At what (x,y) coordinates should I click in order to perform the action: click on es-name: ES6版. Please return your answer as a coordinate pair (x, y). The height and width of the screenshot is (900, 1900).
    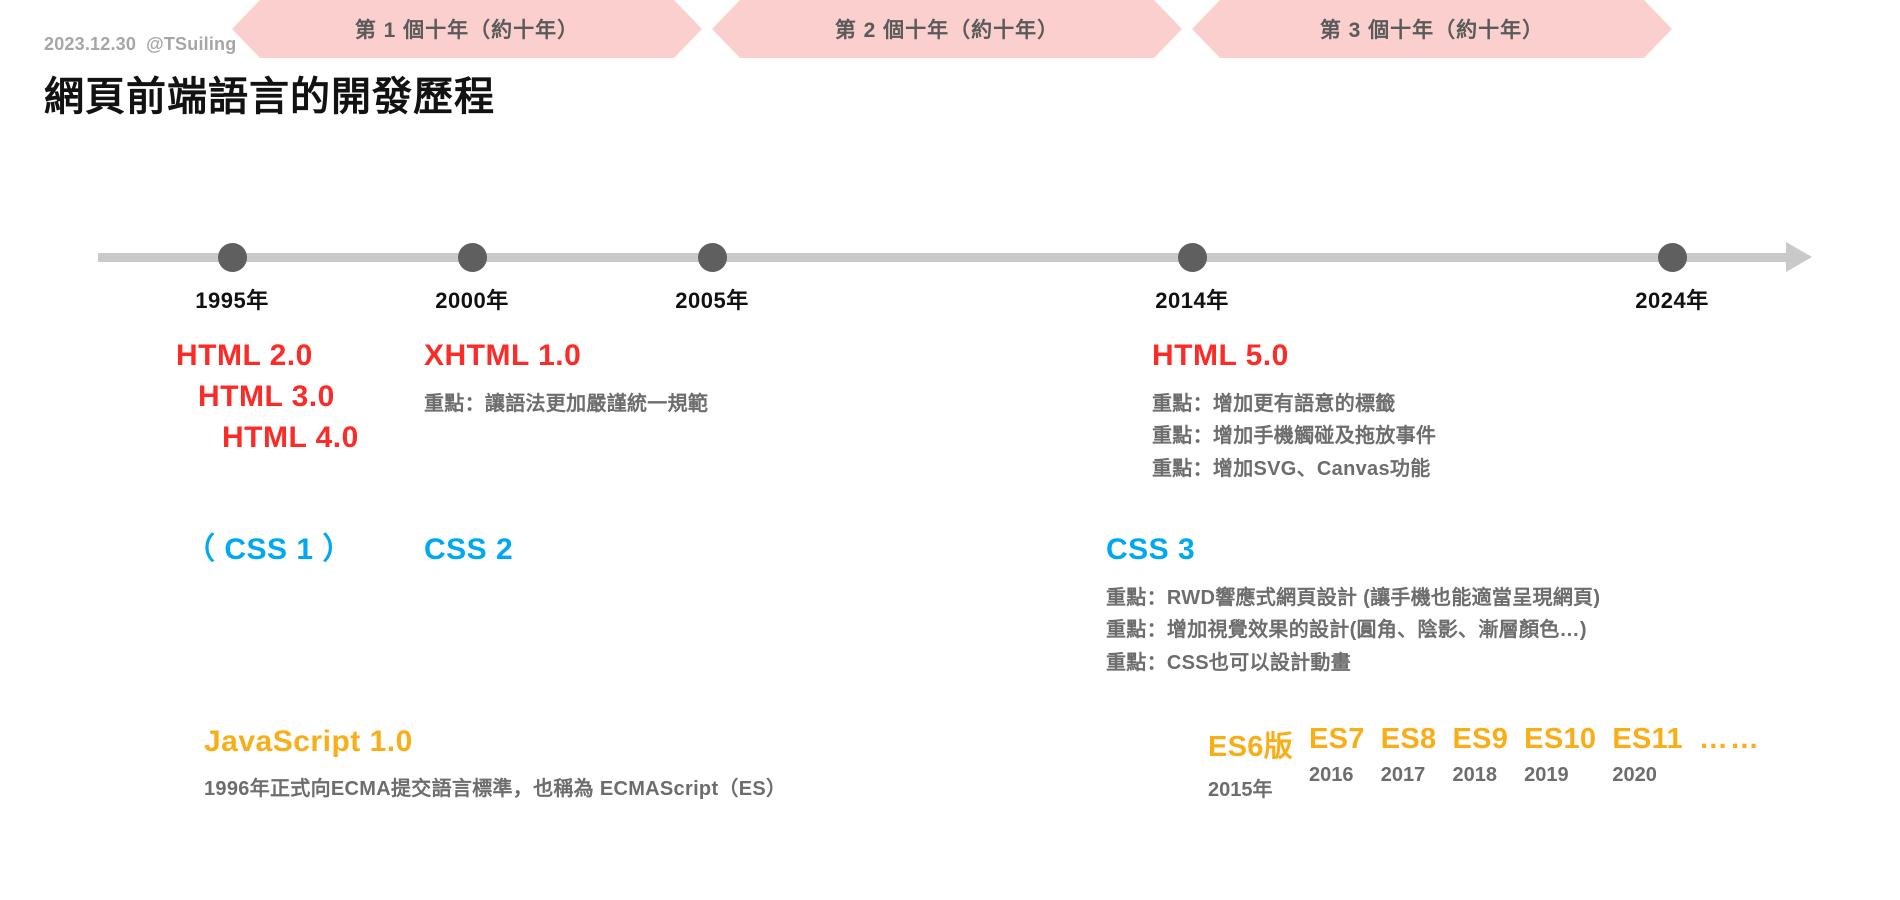
    Looking at the image, I should click on (1251, 747).